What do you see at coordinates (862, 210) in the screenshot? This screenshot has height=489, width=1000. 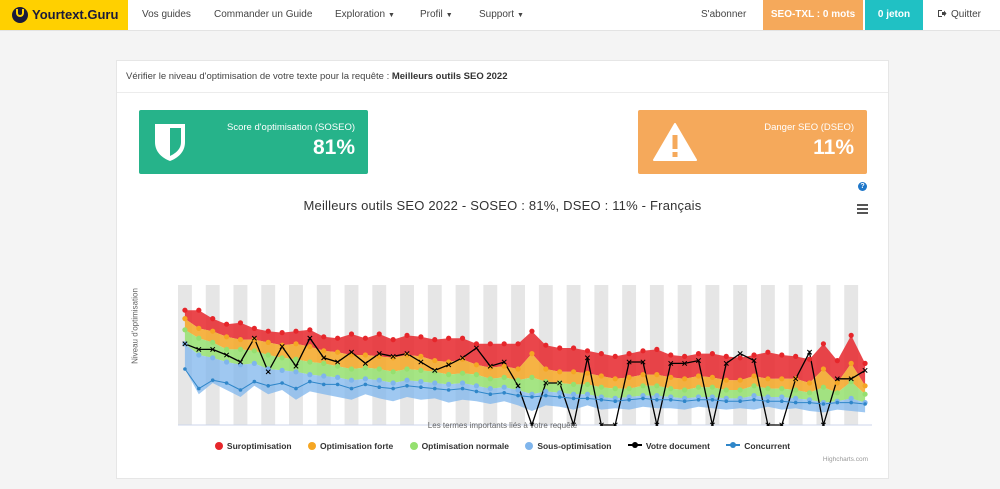 I see `menu-icon` at bounding box center [862, 210].